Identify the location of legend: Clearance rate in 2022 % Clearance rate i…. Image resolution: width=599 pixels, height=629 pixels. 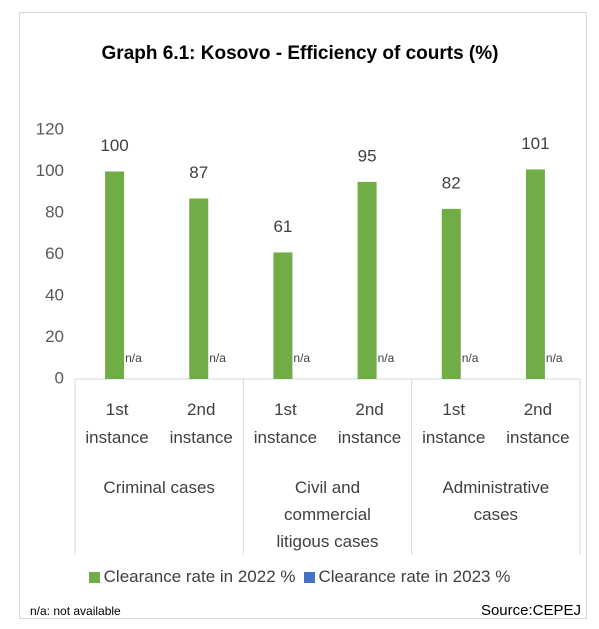
(299, 577).